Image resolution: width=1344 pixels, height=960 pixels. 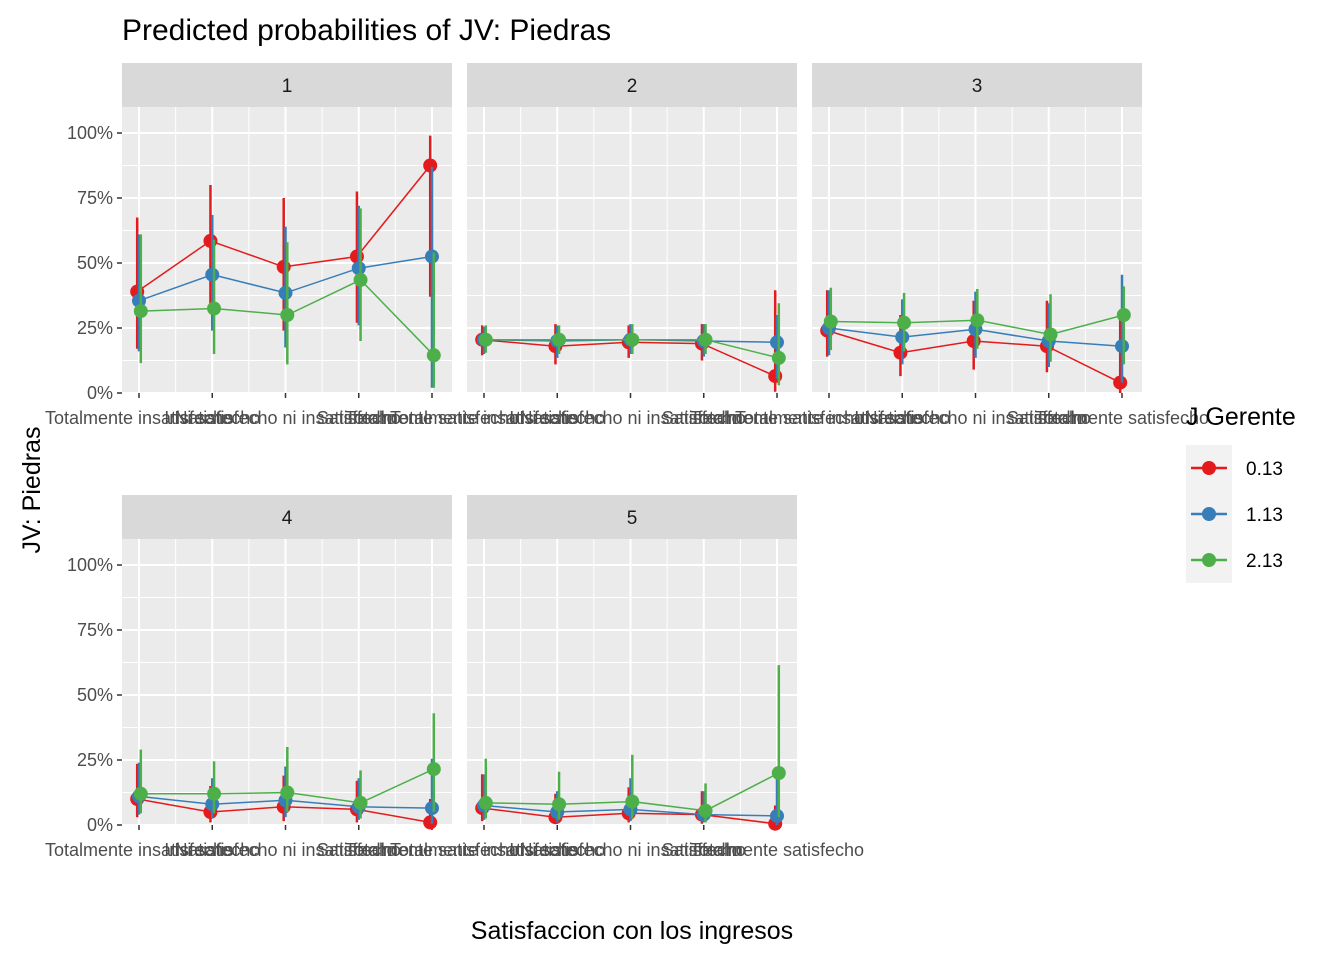 I want to click on y-tick-label: 75%, so click(x=95, y=198).